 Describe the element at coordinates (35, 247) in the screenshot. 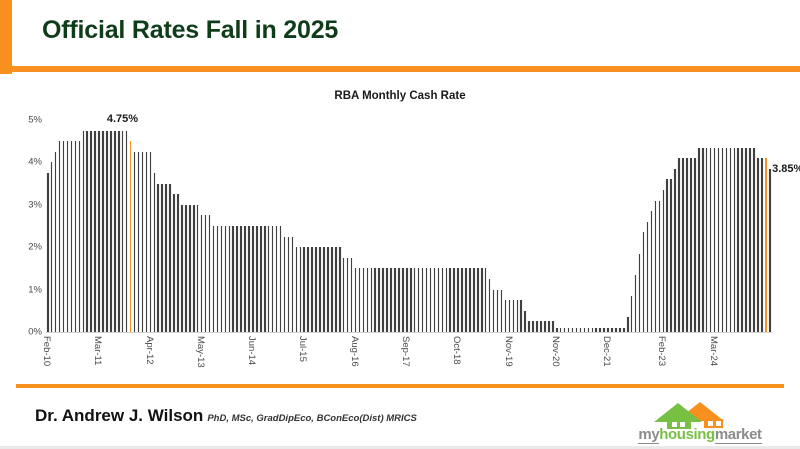

I see `y-axis-tick-label: 2%` at that location.